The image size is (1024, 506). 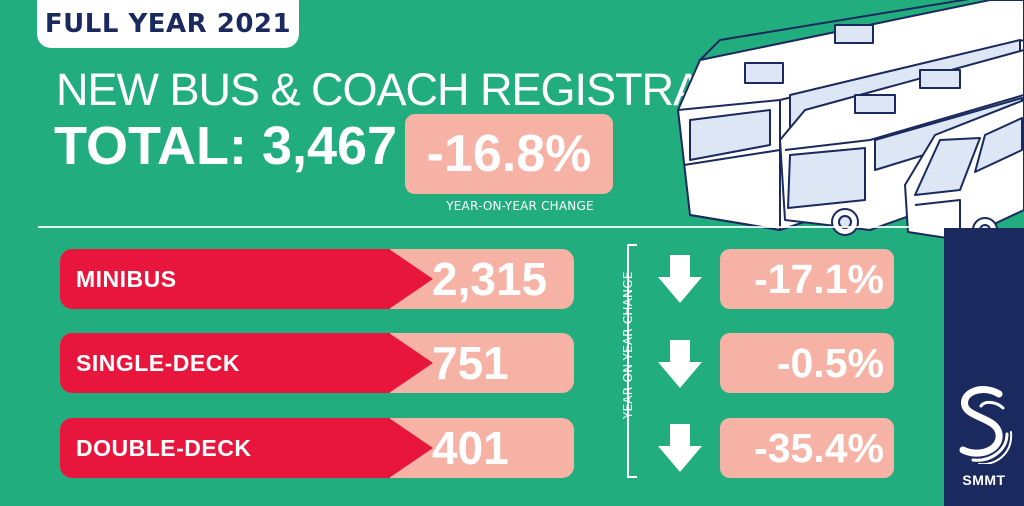 I want to click on category-label: MINIBUS, so click(x=126, y=278).